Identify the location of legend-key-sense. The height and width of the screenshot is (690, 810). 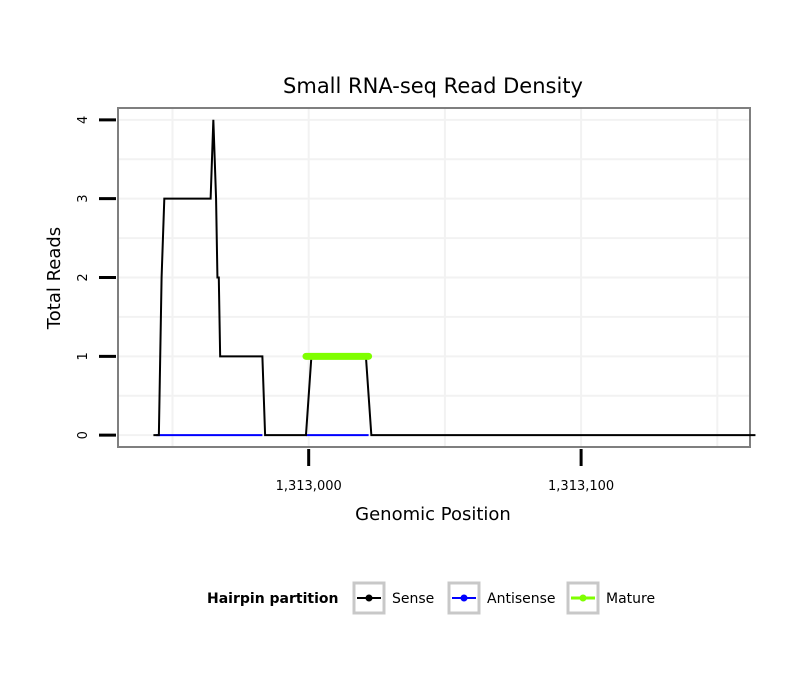
(369, 598).